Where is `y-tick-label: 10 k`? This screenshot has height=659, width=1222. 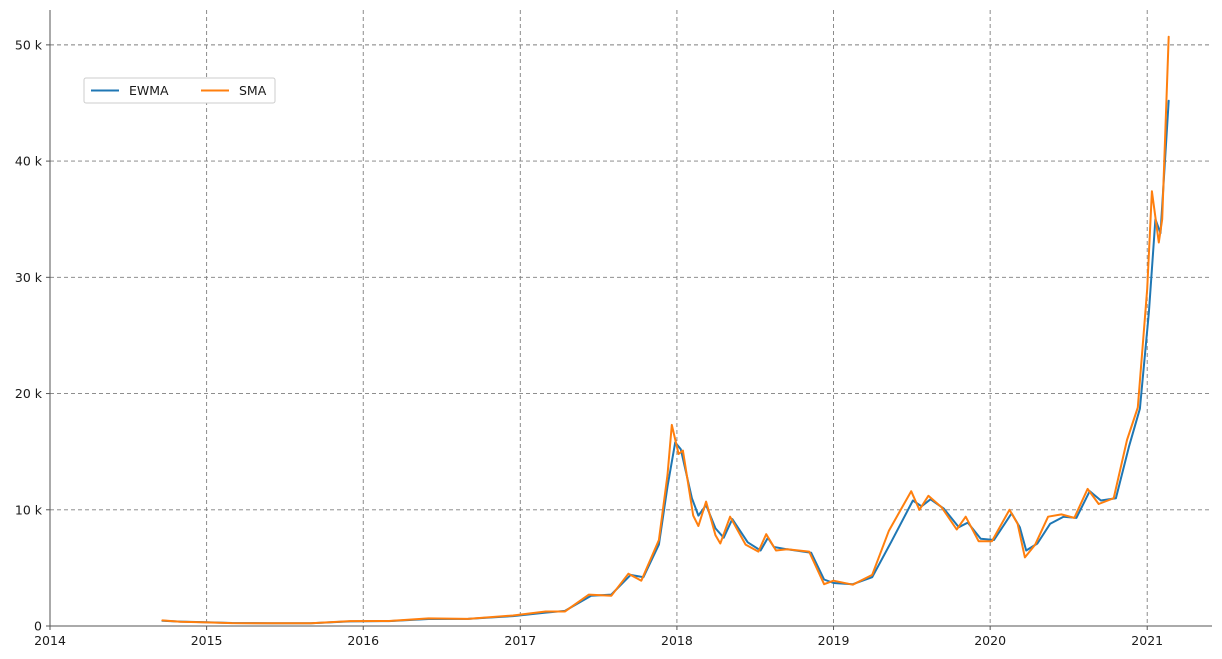 y-tick-label: 10 k is located at coordinates (29, 509).